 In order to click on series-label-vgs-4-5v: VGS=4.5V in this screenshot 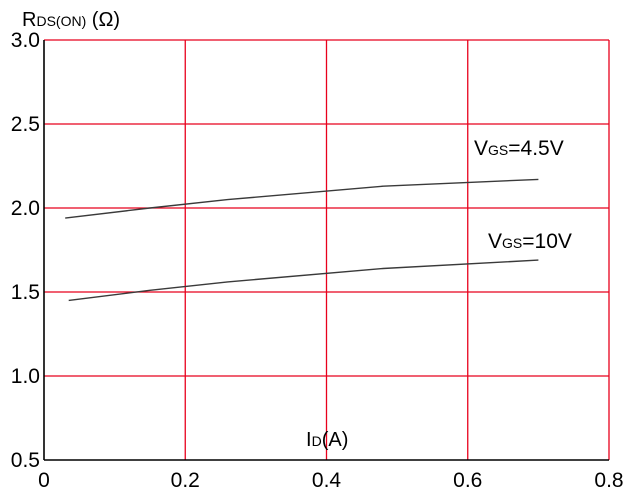, I will do `click(519, 148)`.